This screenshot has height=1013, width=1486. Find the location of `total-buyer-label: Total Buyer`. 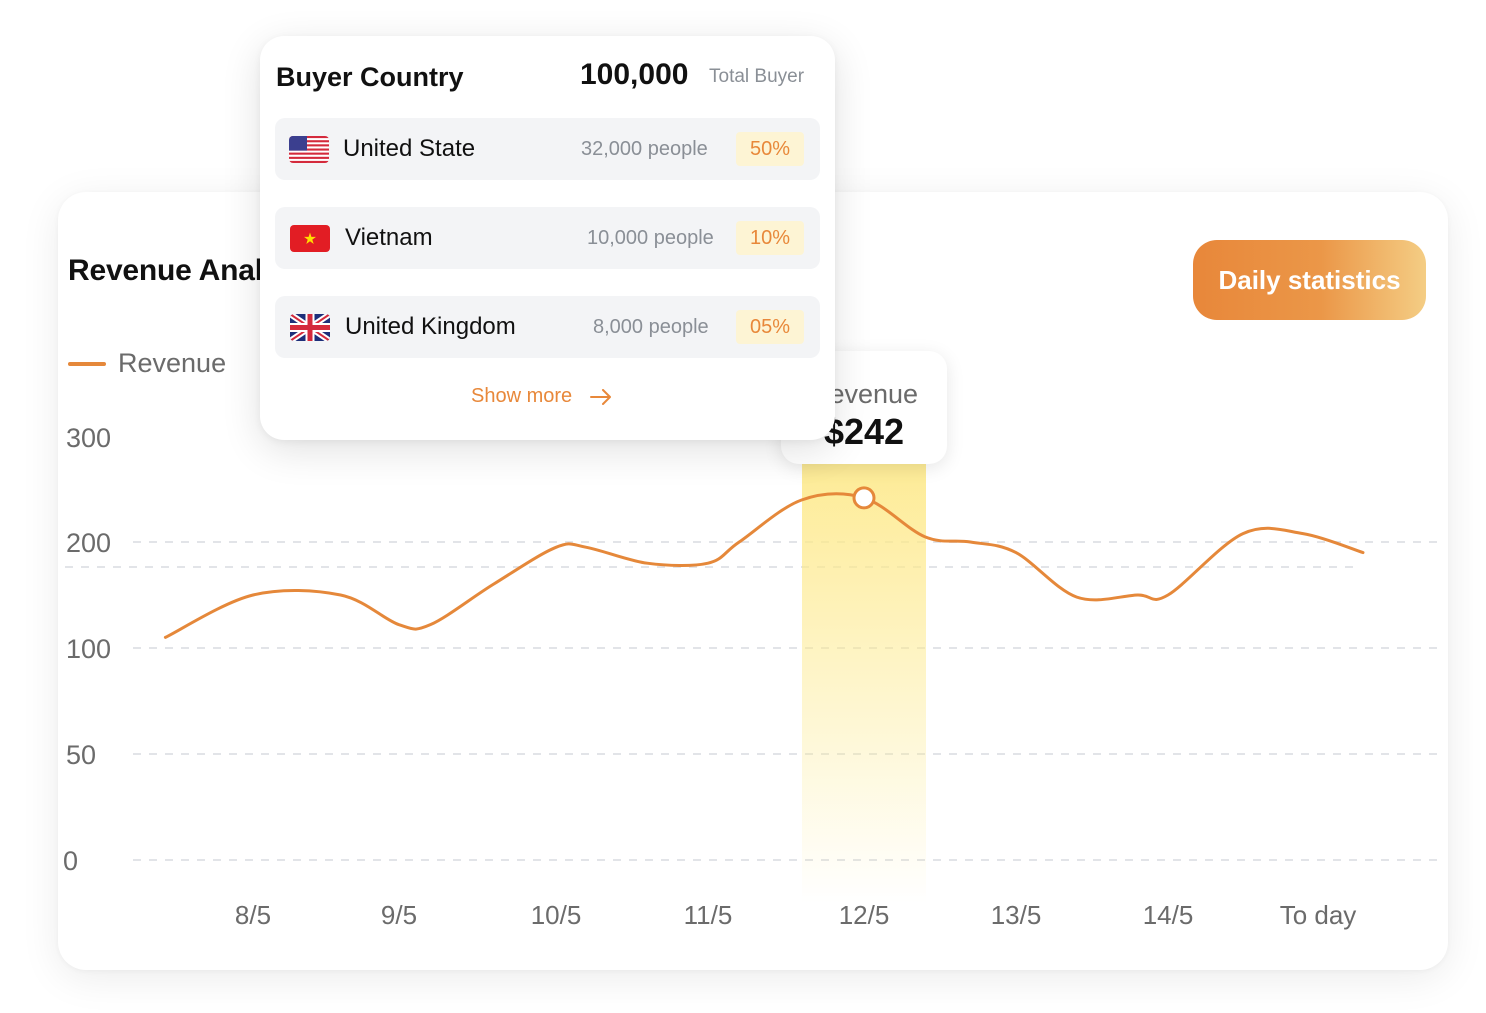

total-buyer-label: Total Buyer is located at coordinates (757, 76).